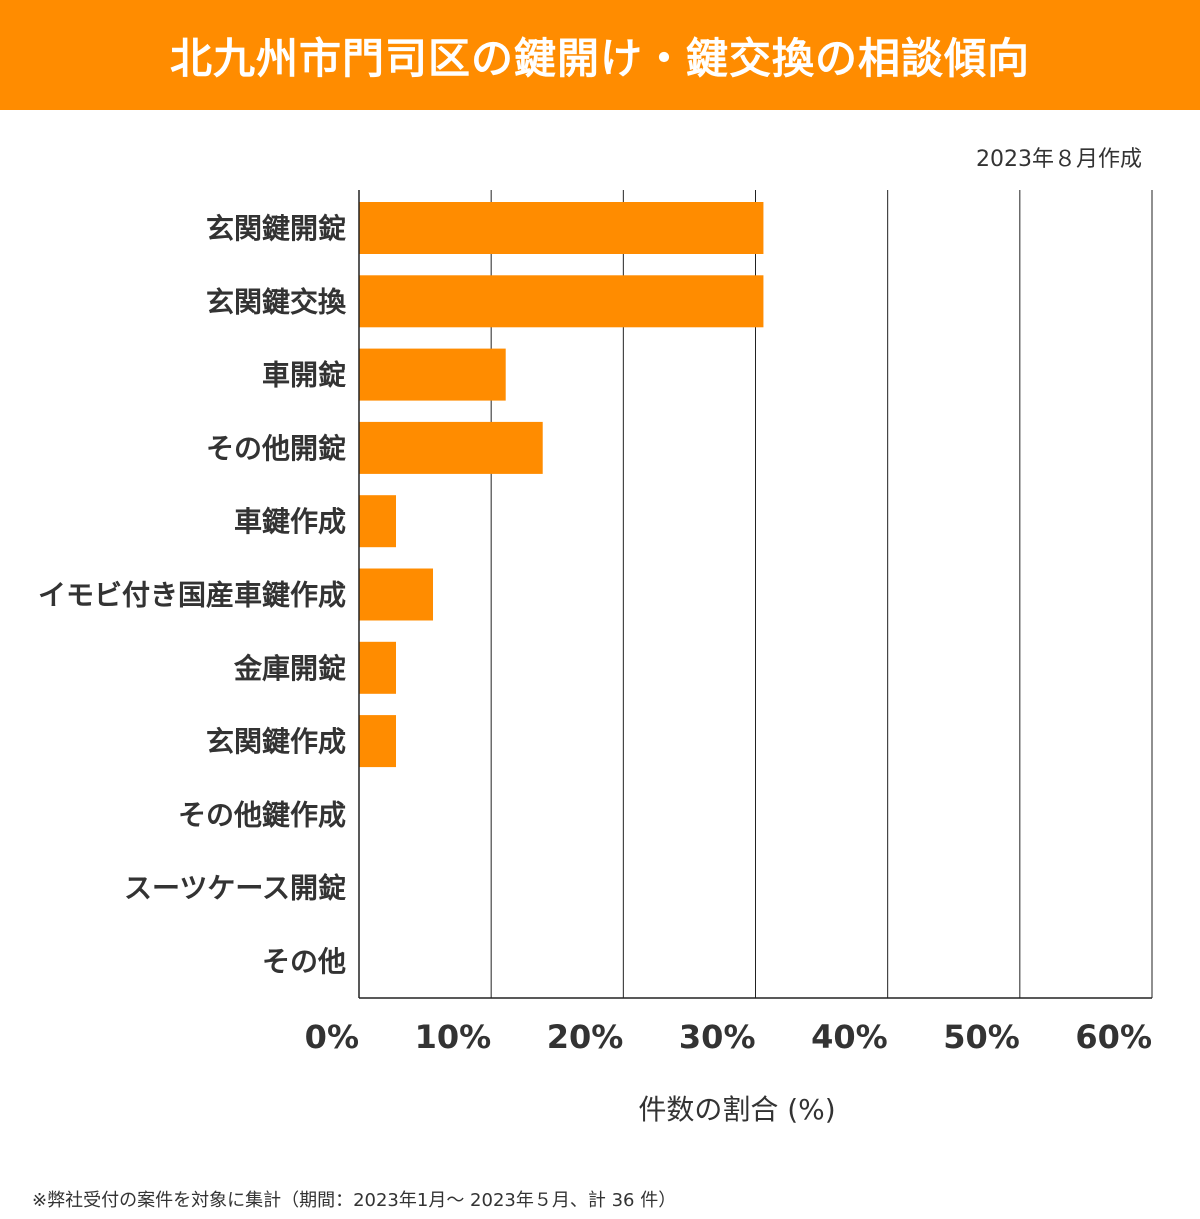 The height and width of the screenshot is (1219, 1200). Describe the element at coordinates (304, 375) in the screenshot. I see `category-label: 車開錠` at that location.